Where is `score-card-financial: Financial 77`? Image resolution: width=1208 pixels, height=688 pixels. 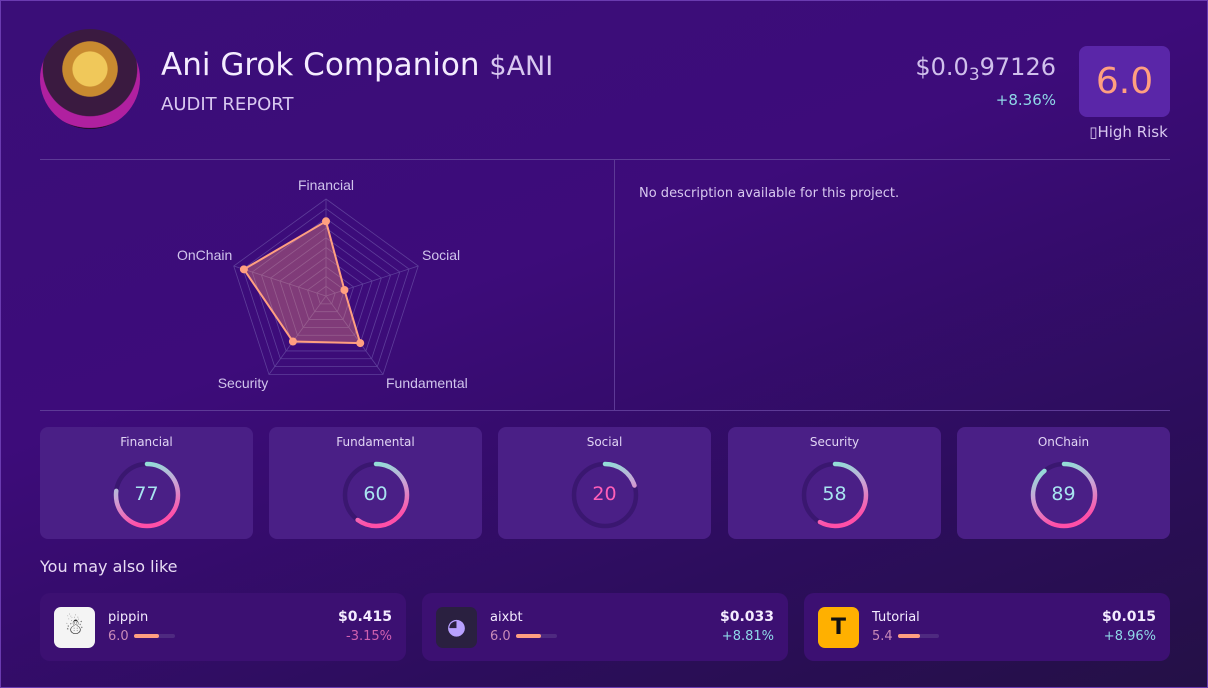 score-card-financial: Financial 77 is located at coordinates (146, 483).